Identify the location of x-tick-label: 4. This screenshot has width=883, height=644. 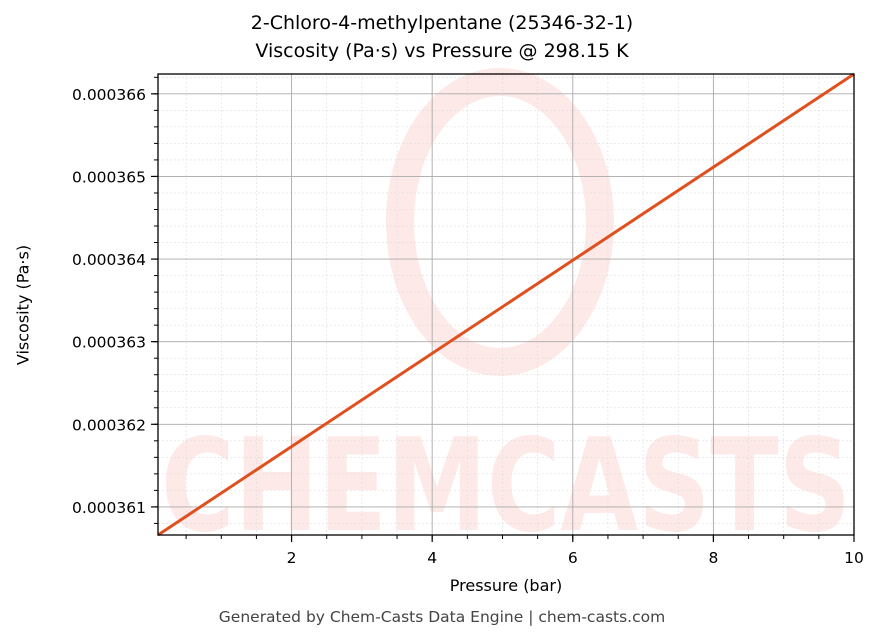
(432, 558).